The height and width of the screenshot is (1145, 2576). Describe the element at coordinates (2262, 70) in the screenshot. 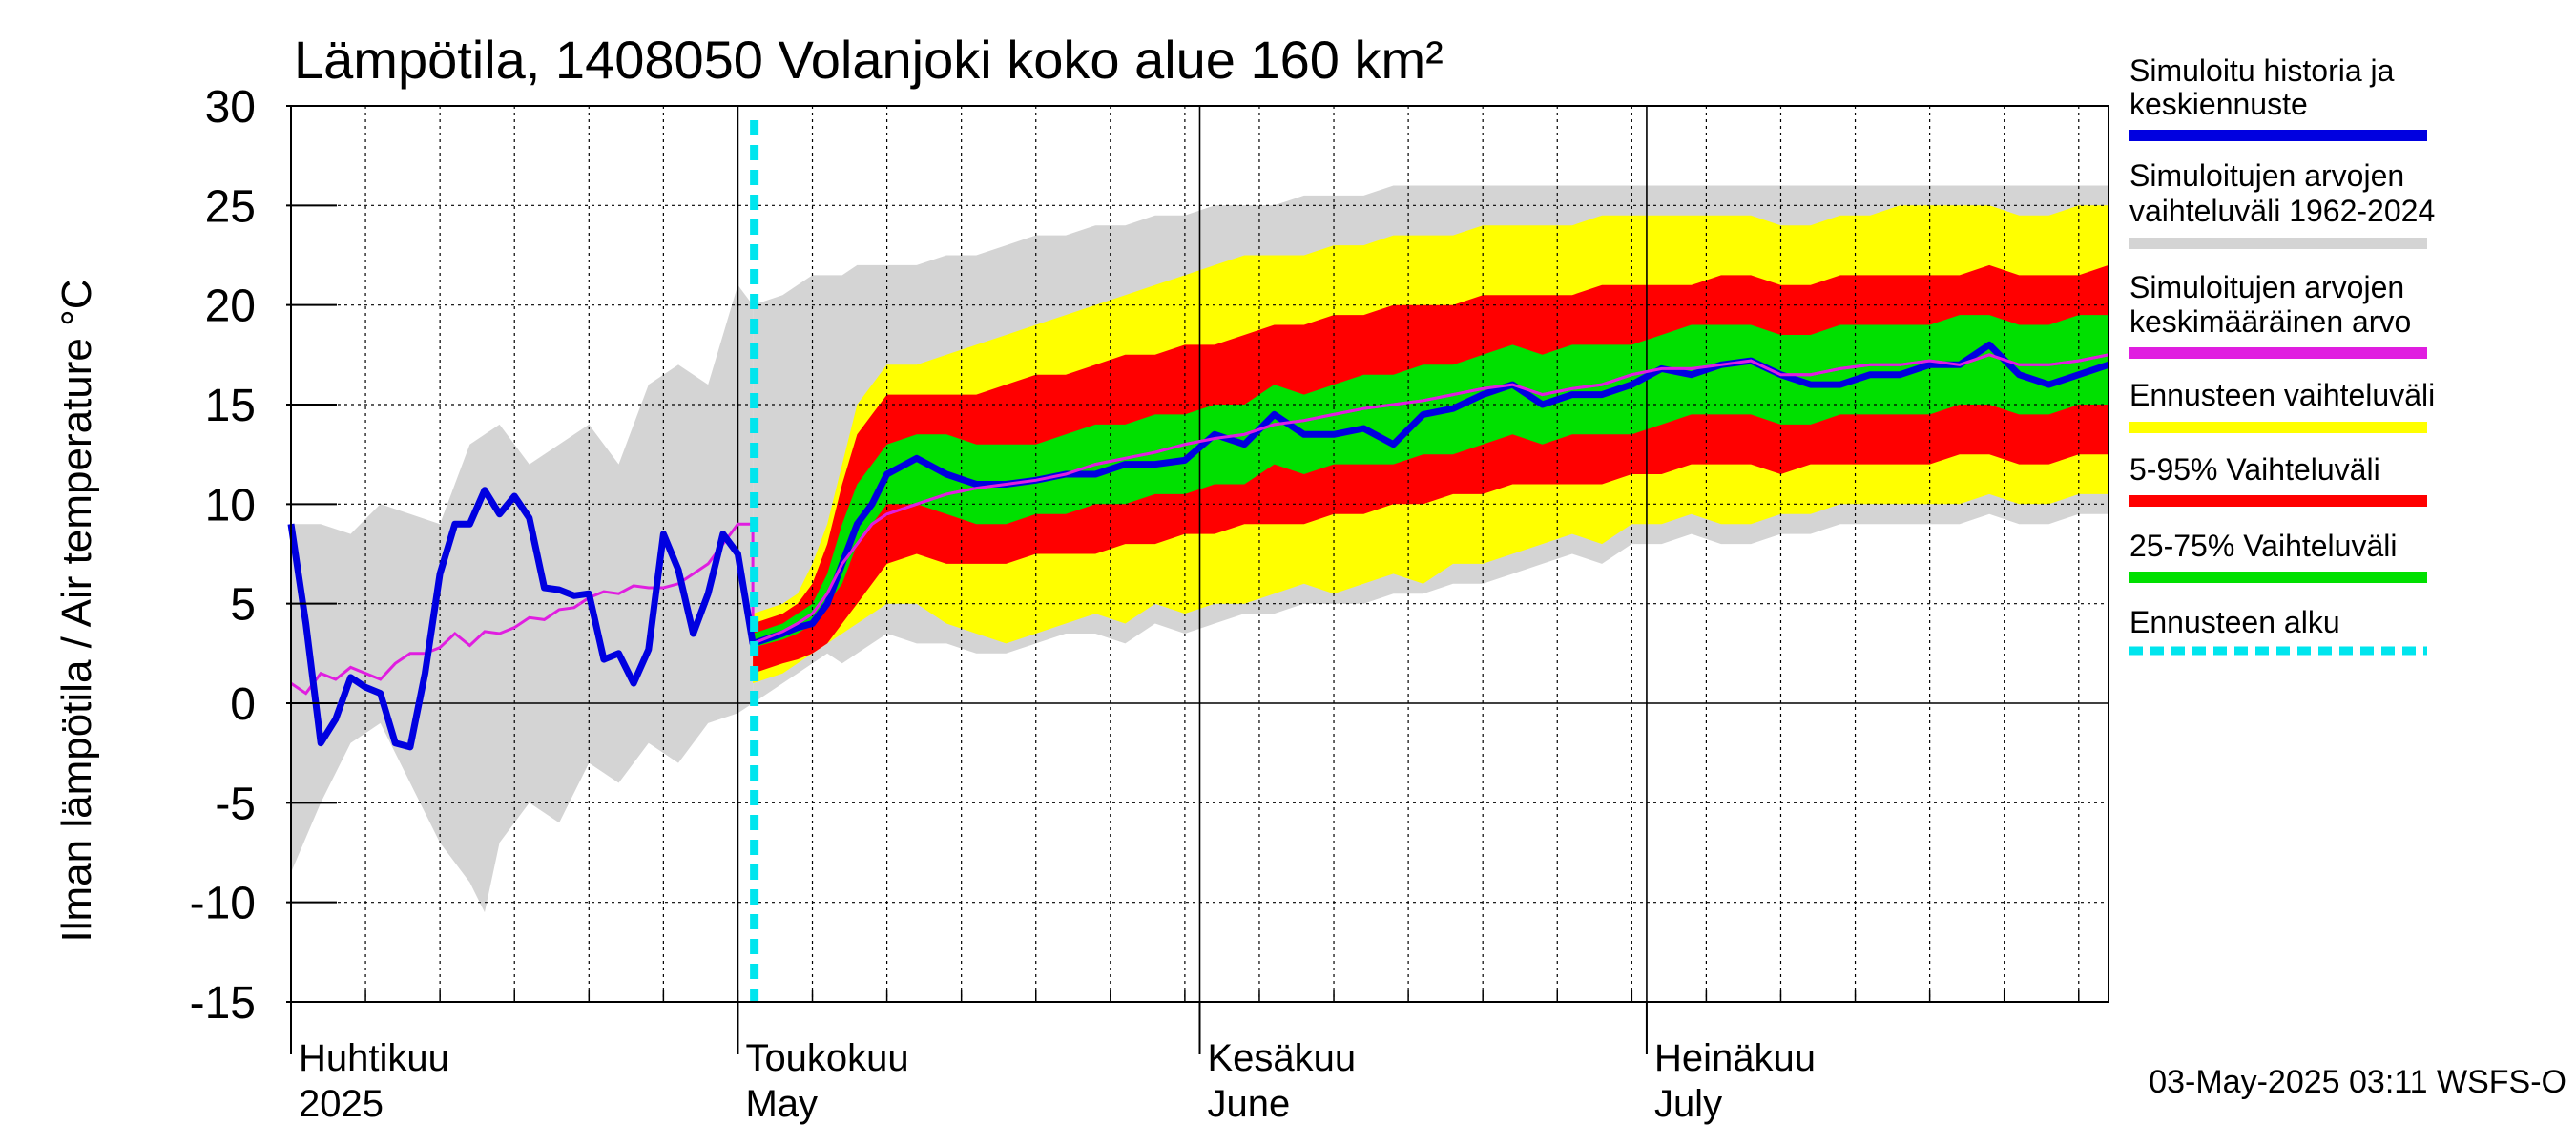

I see `legend-label: Simuloitu historia ja` at that location.